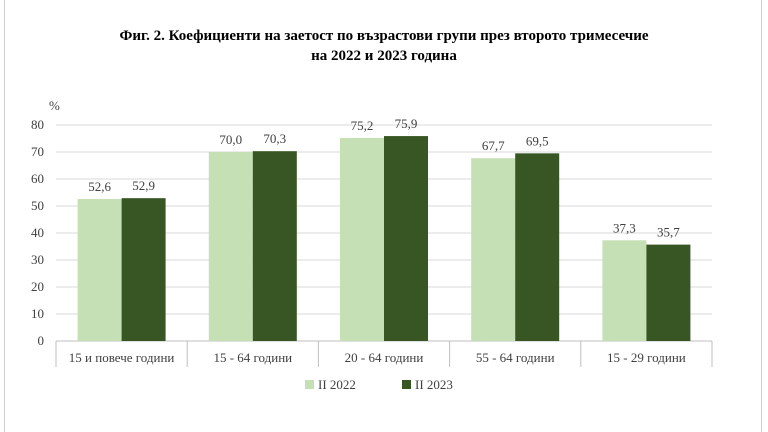 The width and height of the screenshot is (768, 432). Describe the element at coordinates (41, 340) in the screenshot. I see `y-tick-label: 0` at that location.